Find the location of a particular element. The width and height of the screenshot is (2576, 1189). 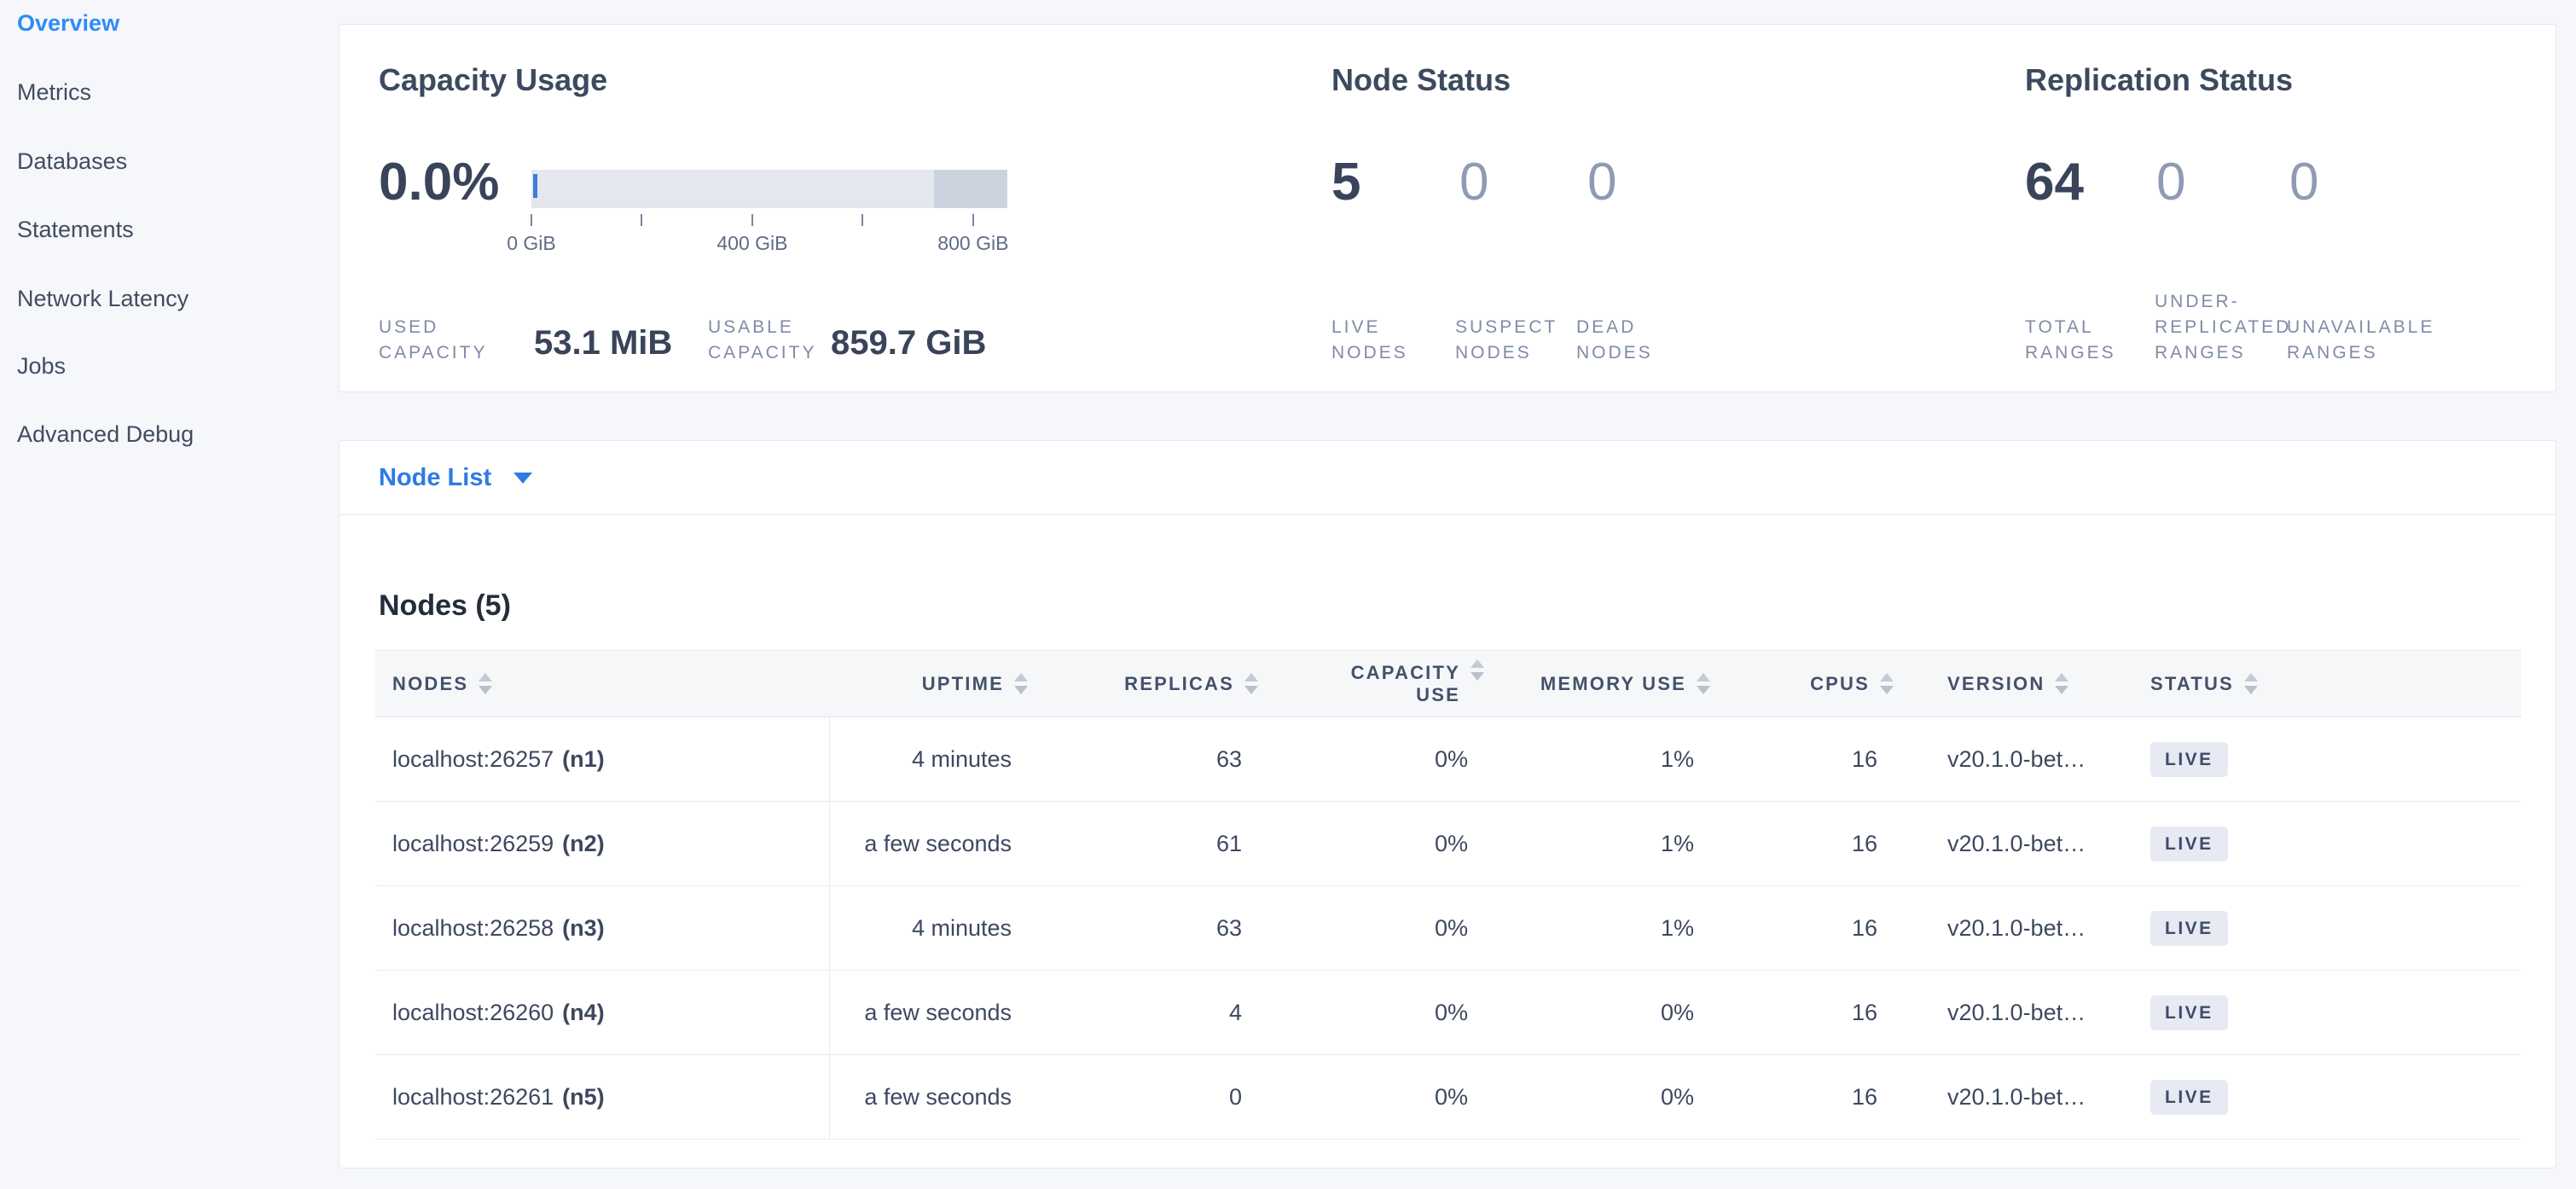

node-list-dropdown-label: Node List is located at coordinates (435, 477).